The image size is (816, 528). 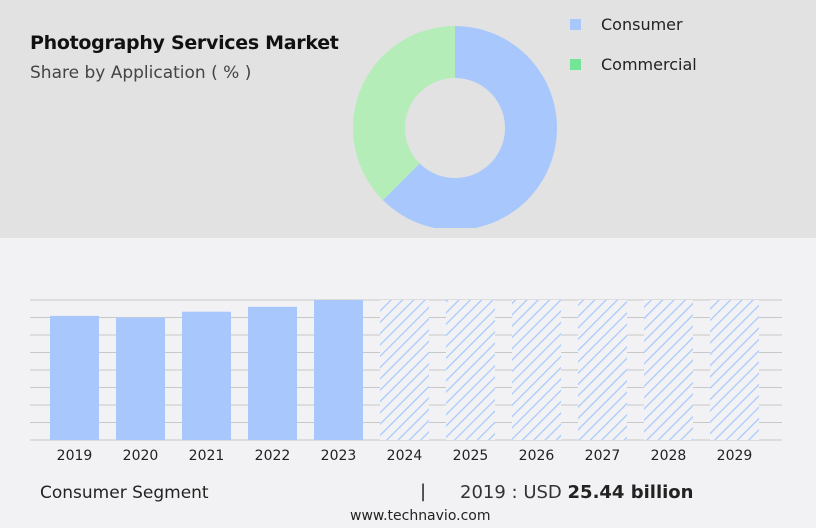 What do you see at coordinates (272, 373) in the screenshot?
I see `bar-2022` at bounding box center [272, 373].